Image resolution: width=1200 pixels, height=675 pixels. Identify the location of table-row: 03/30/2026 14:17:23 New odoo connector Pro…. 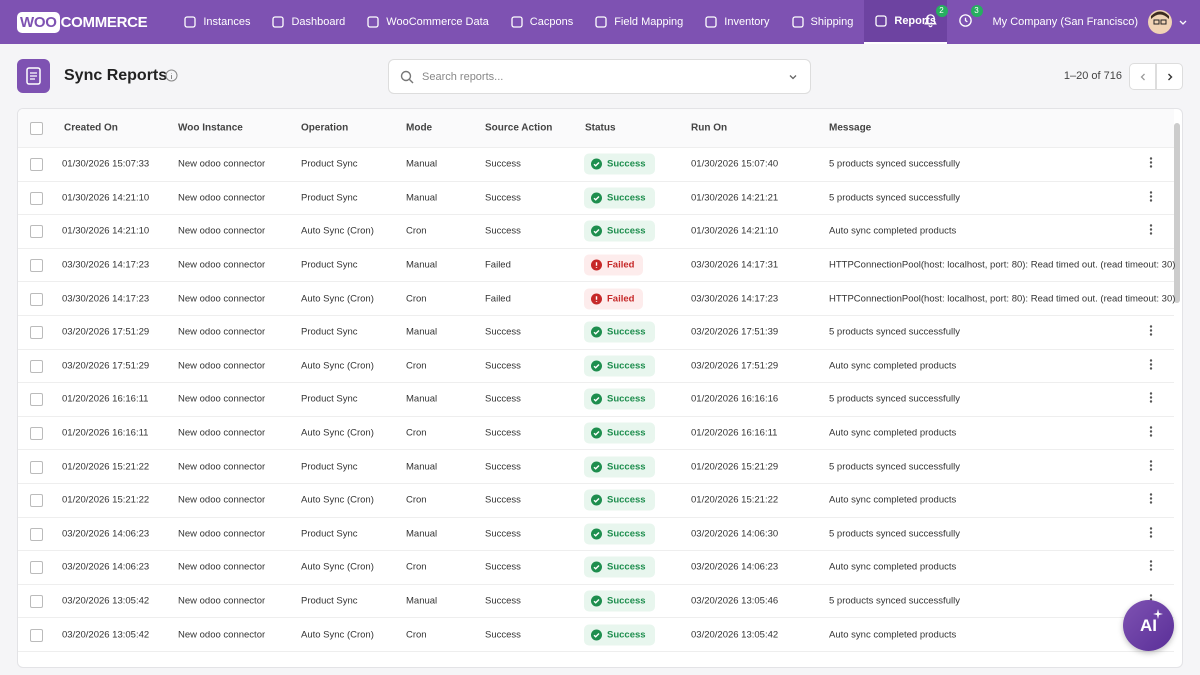
(596, 266).